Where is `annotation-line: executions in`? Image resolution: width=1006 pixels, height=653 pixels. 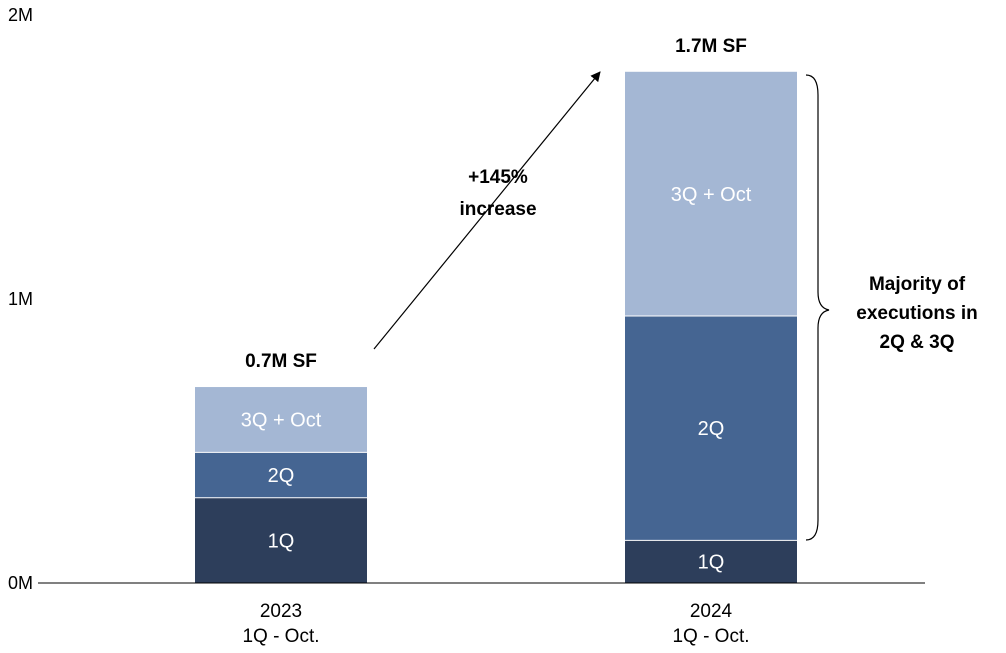
annotation-line: executions in is located at coordinates (916, 313).